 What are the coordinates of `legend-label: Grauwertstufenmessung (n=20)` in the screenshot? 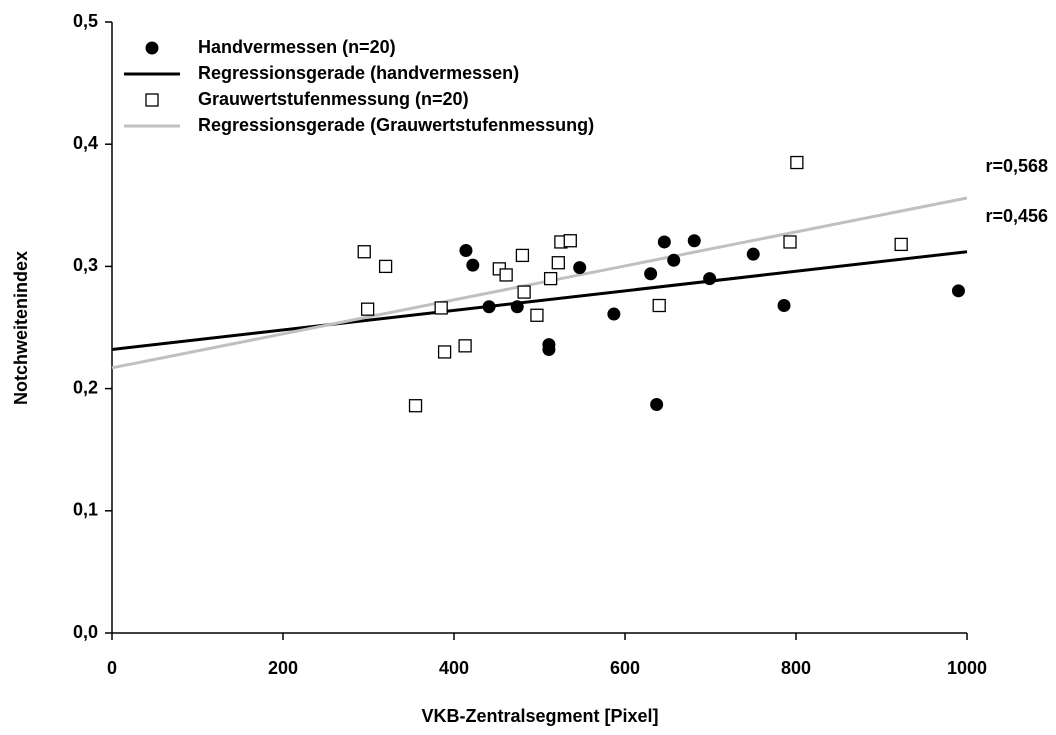 It's located at (333, 99).